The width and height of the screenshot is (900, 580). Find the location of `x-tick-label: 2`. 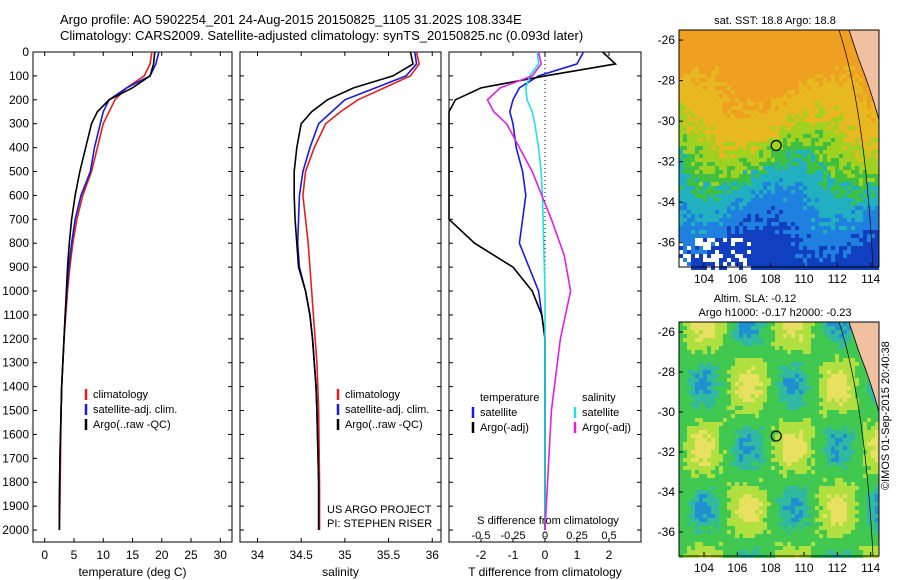

x-tick-label: 2 is located at coordinates (609, 555).